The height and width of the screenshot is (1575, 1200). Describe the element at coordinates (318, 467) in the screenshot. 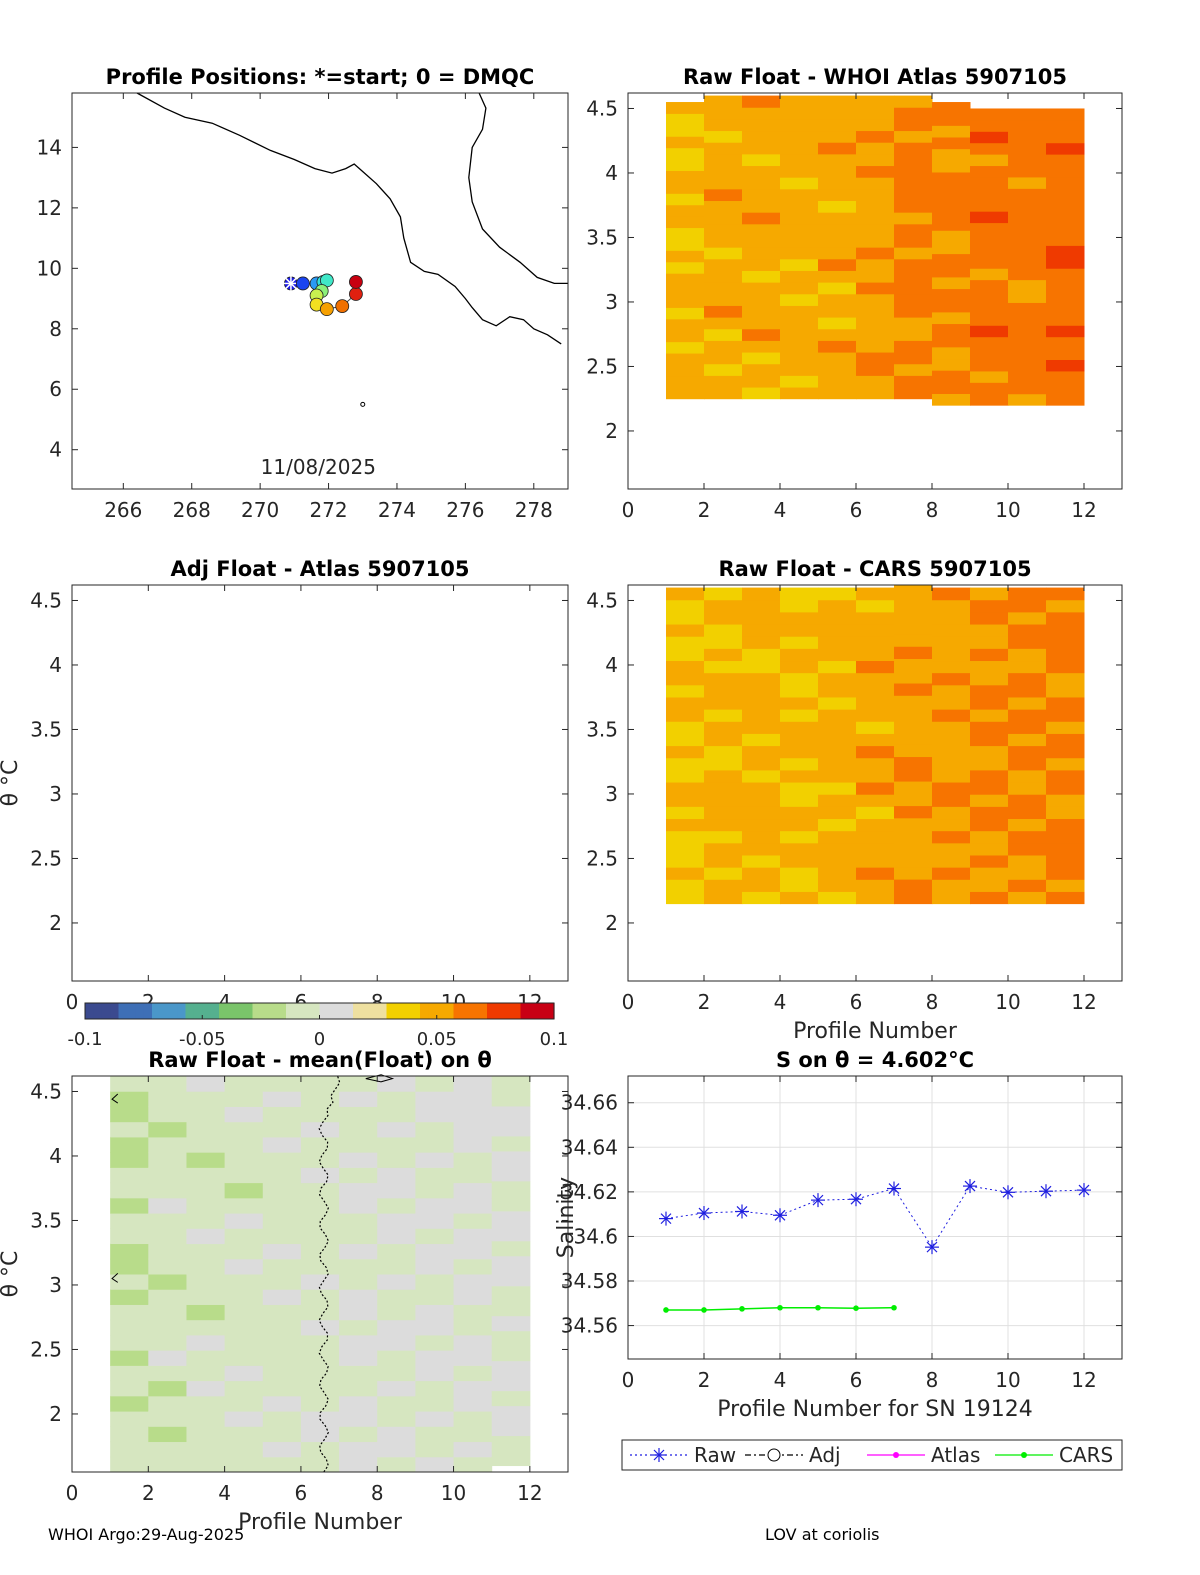

I see `map-date-annotation: 11/08/2025` at that location.